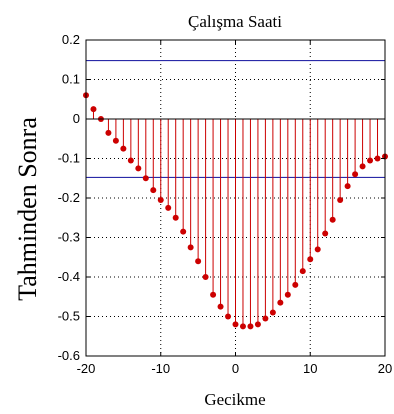  What do you see at coordinates (69, 237) in the screenshot?
I see `y-tick-label: -0.3` at bounding box center [69, 237].